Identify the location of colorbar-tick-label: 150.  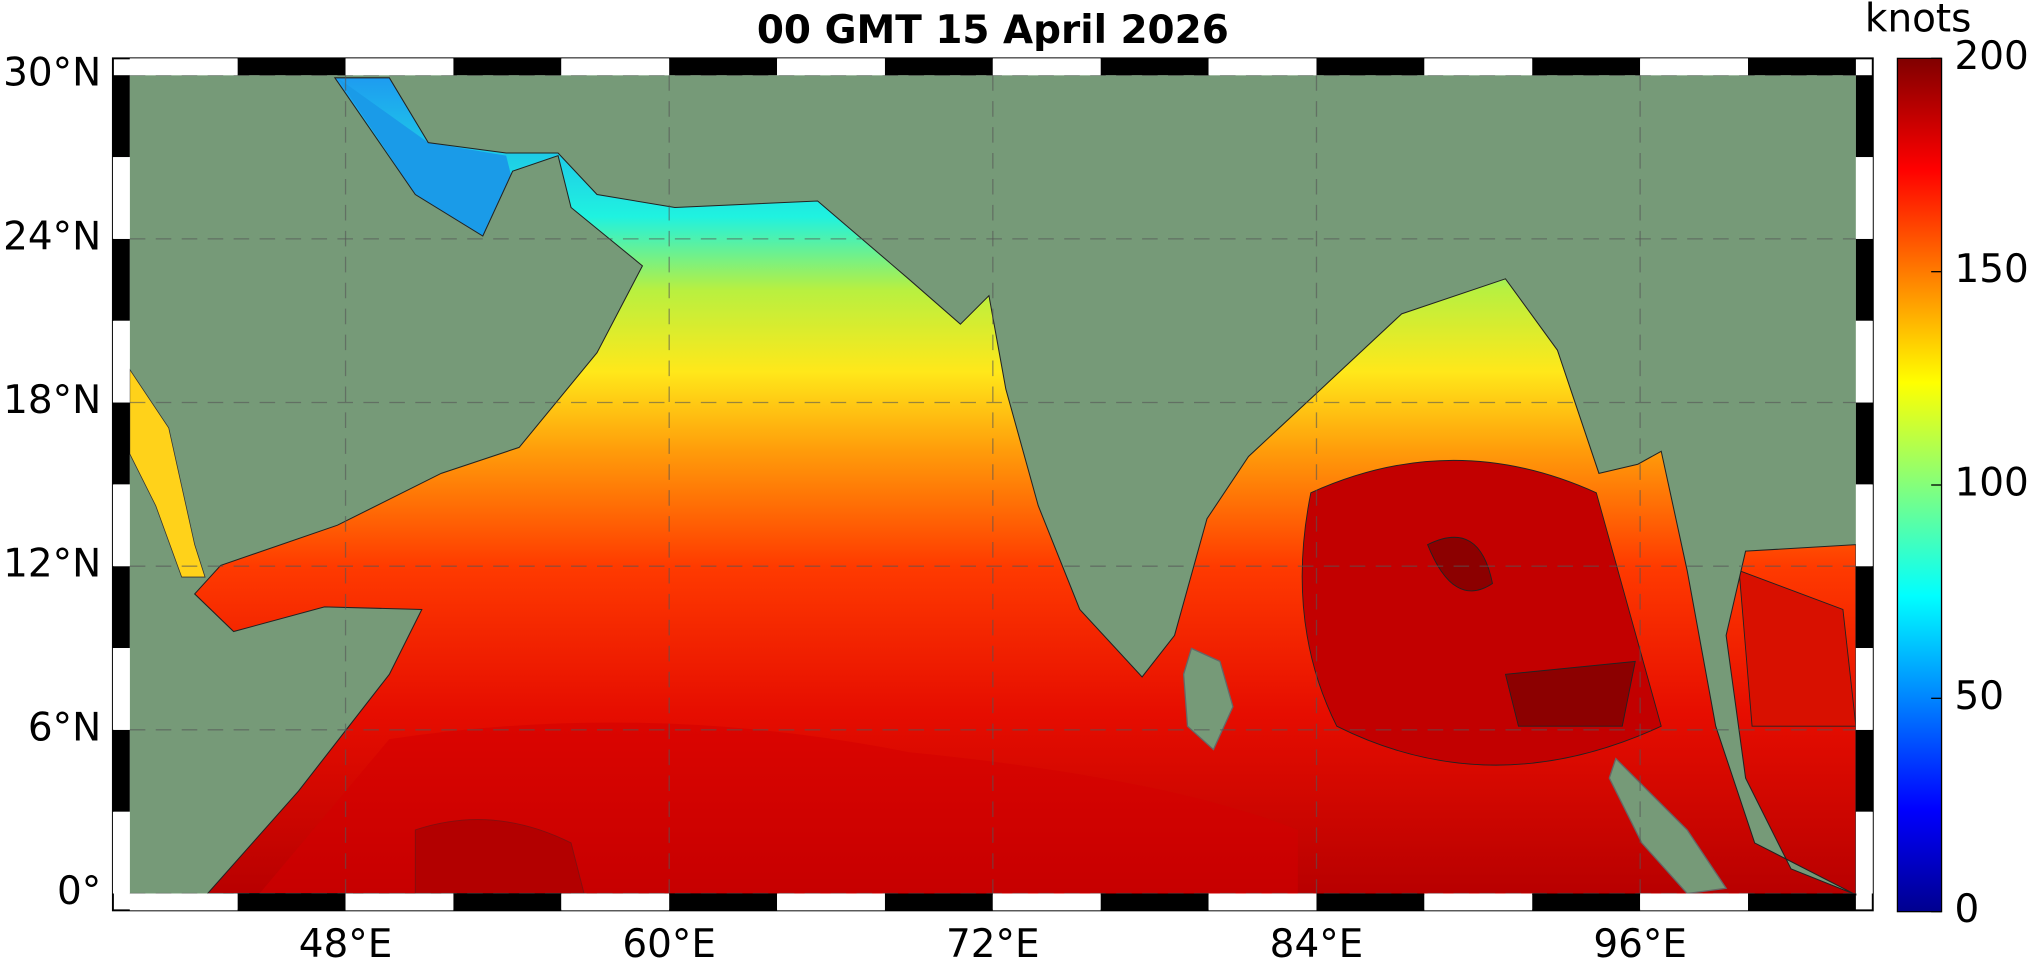
(1992, 269).